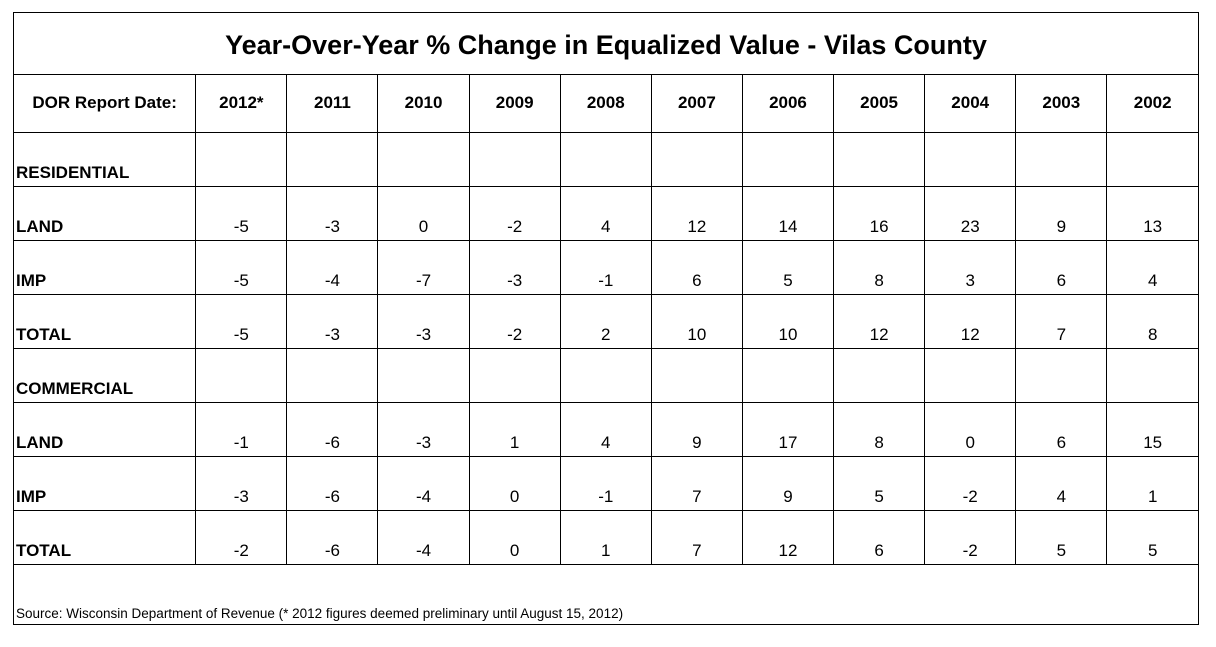 The width and height of the screenshot is (1216, 647). Describe the element at coordinates (787, 212) in the screenshot. I see `value-cell: 14` at that location.